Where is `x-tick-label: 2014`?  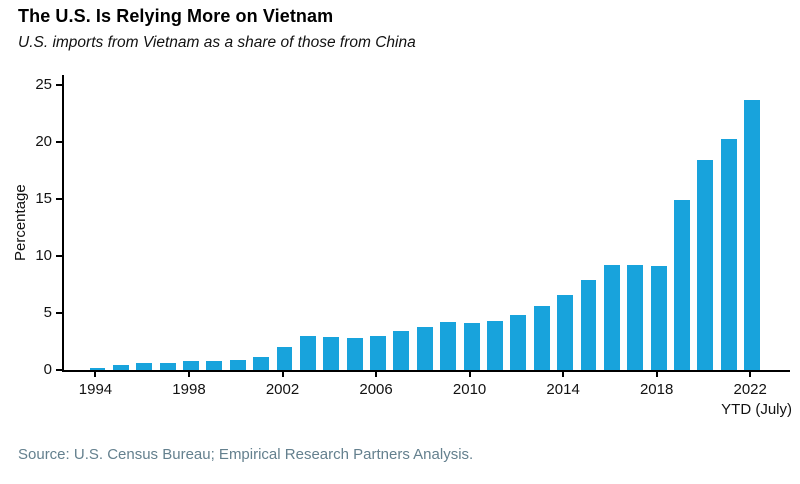
x-tick-label: 2014 is located at coordinates (563, 389).